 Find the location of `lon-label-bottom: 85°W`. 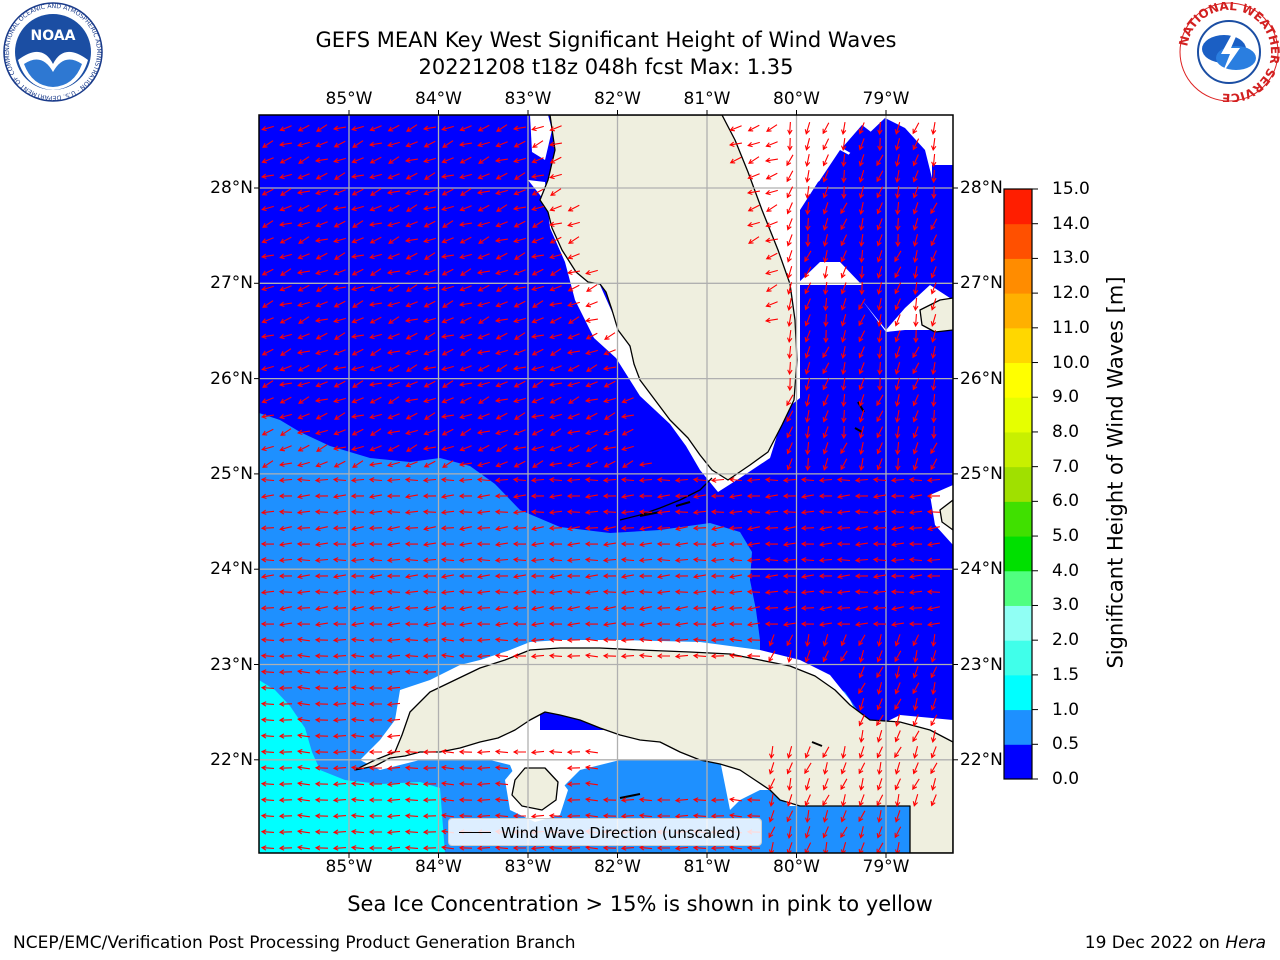

lon-label-bottom: 85°W is located at coordinates (349, 867).